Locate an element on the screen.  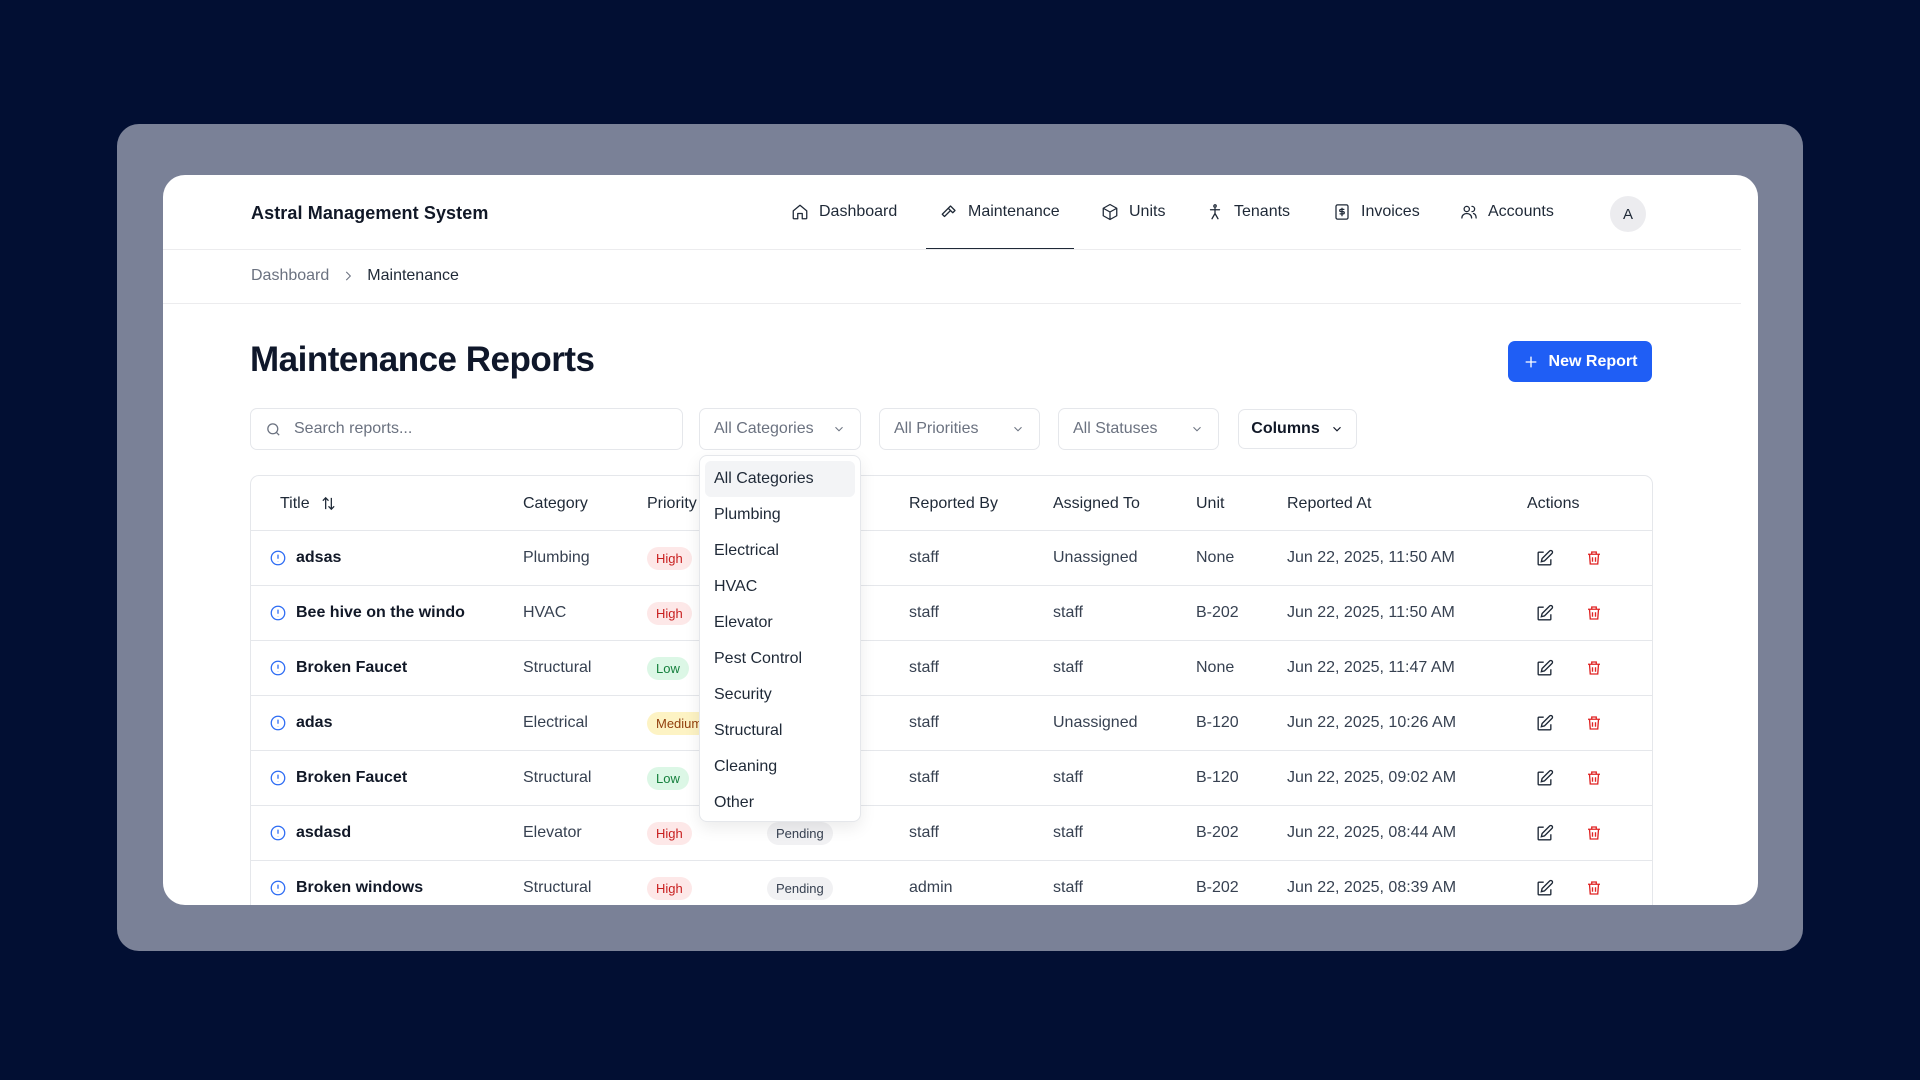
hammer-icon is located at coordinates (948, 211).